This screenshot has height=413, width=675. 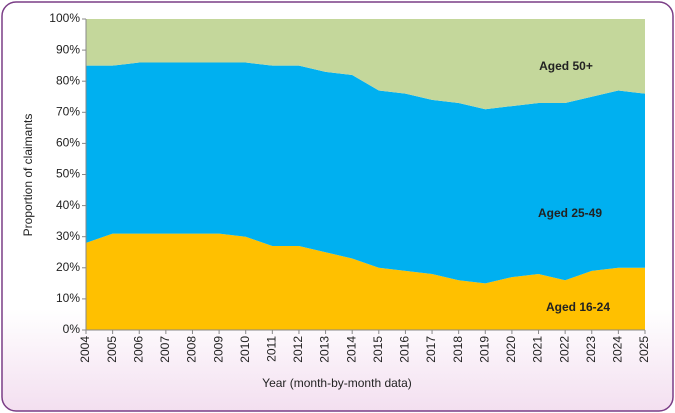 I want to click on x-tick-label: 2020, so click(x=511, y=349).